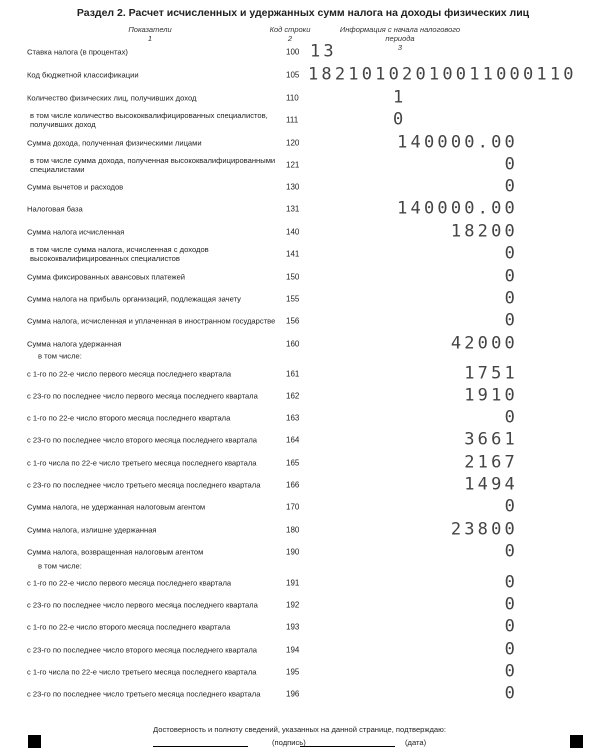 This screenshot has width=606, height=752. I want to click on row-value: 3661, so click(491, 439).